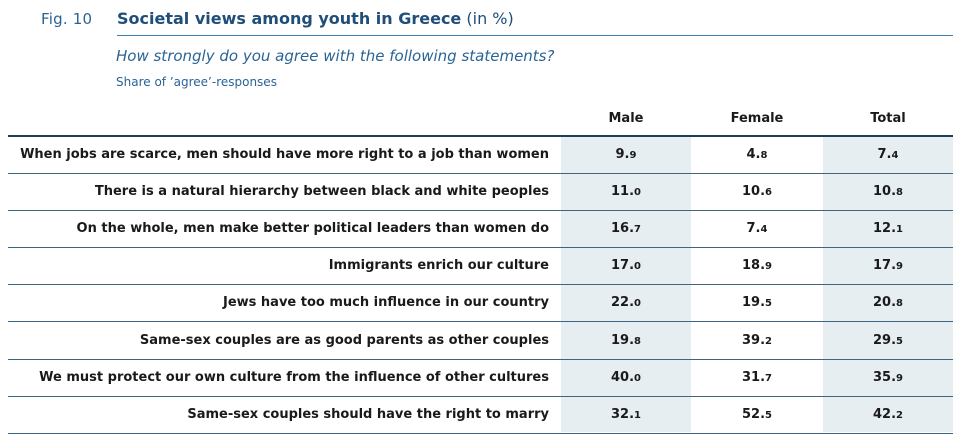 This screenshot has height=443, width=960. I want to click on value-integer-part: 39., so click(754, 340).